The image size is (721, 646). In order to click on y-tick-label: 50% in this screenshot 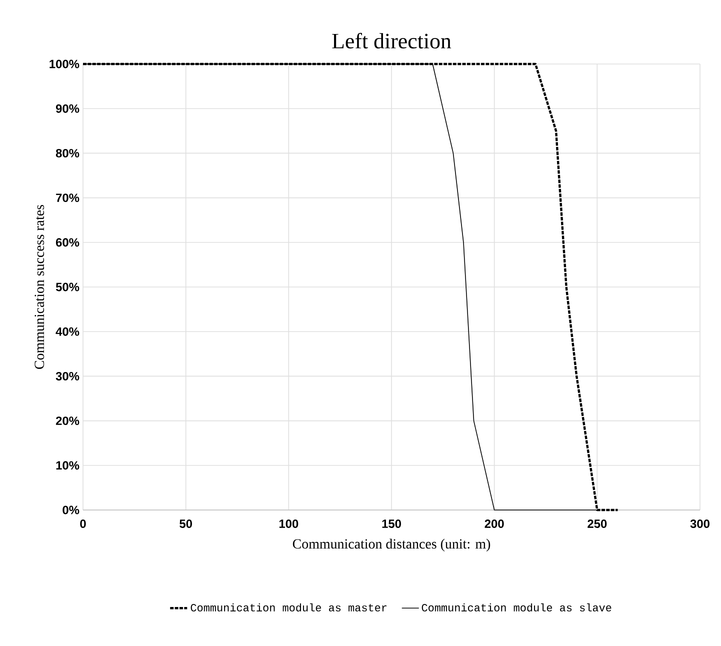, I will do `click(68, 287)`.